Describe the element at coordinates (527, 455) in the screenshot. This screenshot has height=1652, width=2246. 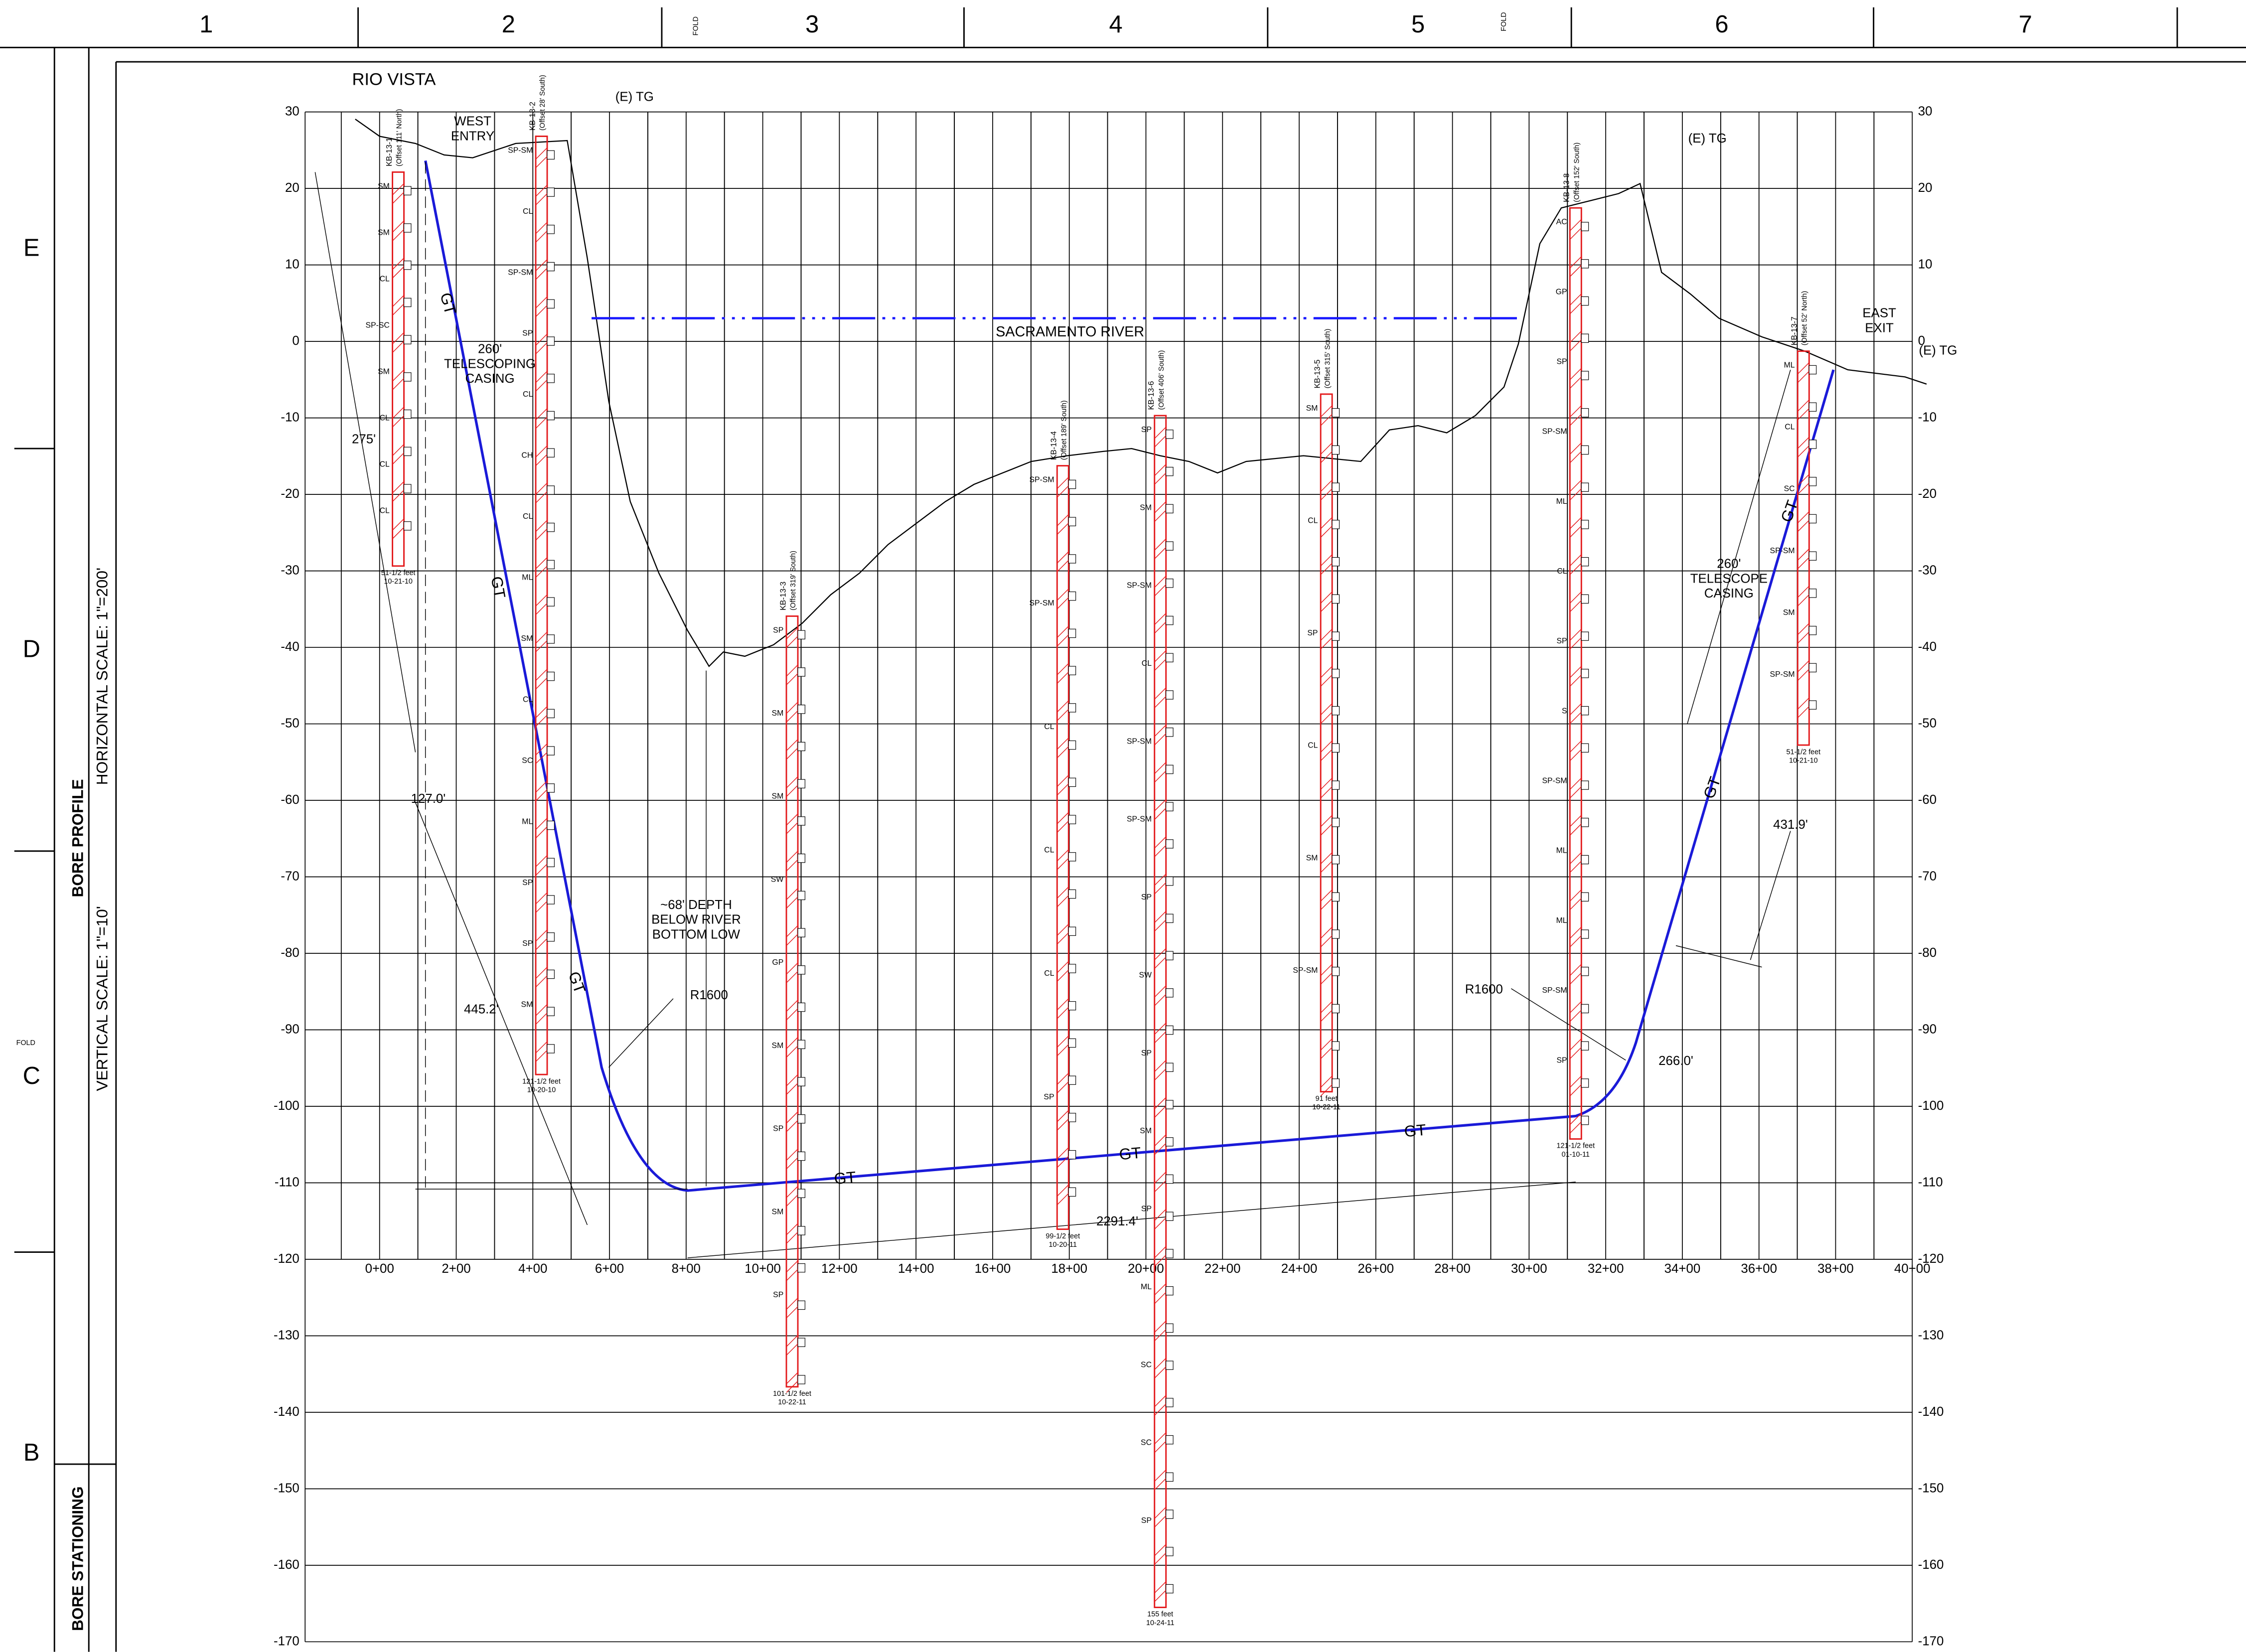
I see `soil-code: CH` at that location.